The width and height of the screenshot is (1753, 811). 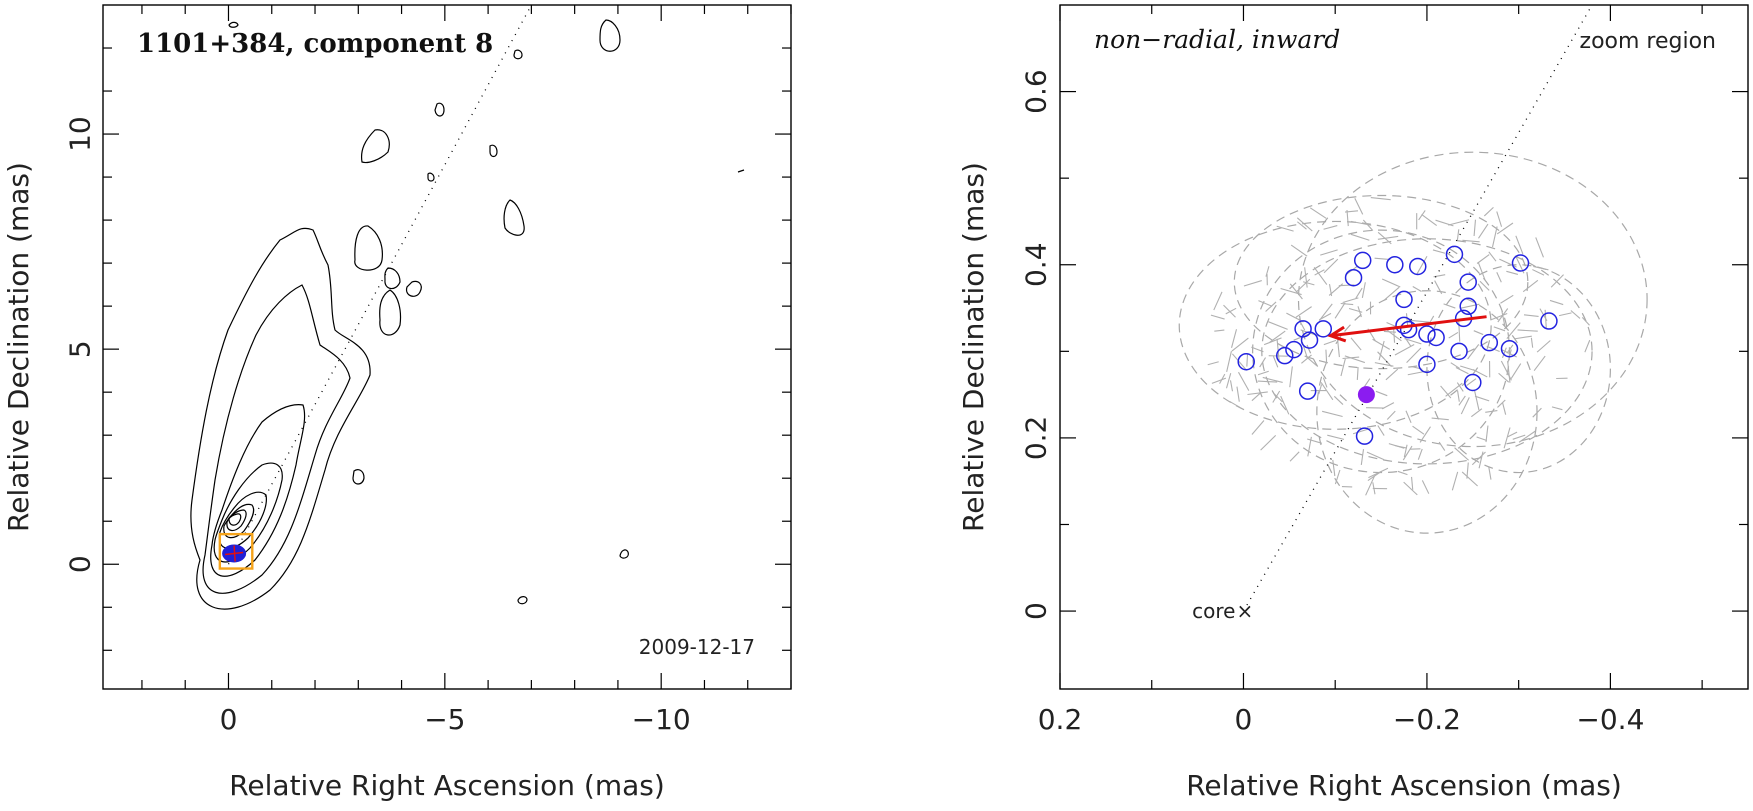 What do you see at coordinates (1648, 41) in the screenshot?
I see `zoom-region-label: zoom region` at bounding box center [1648, 41].